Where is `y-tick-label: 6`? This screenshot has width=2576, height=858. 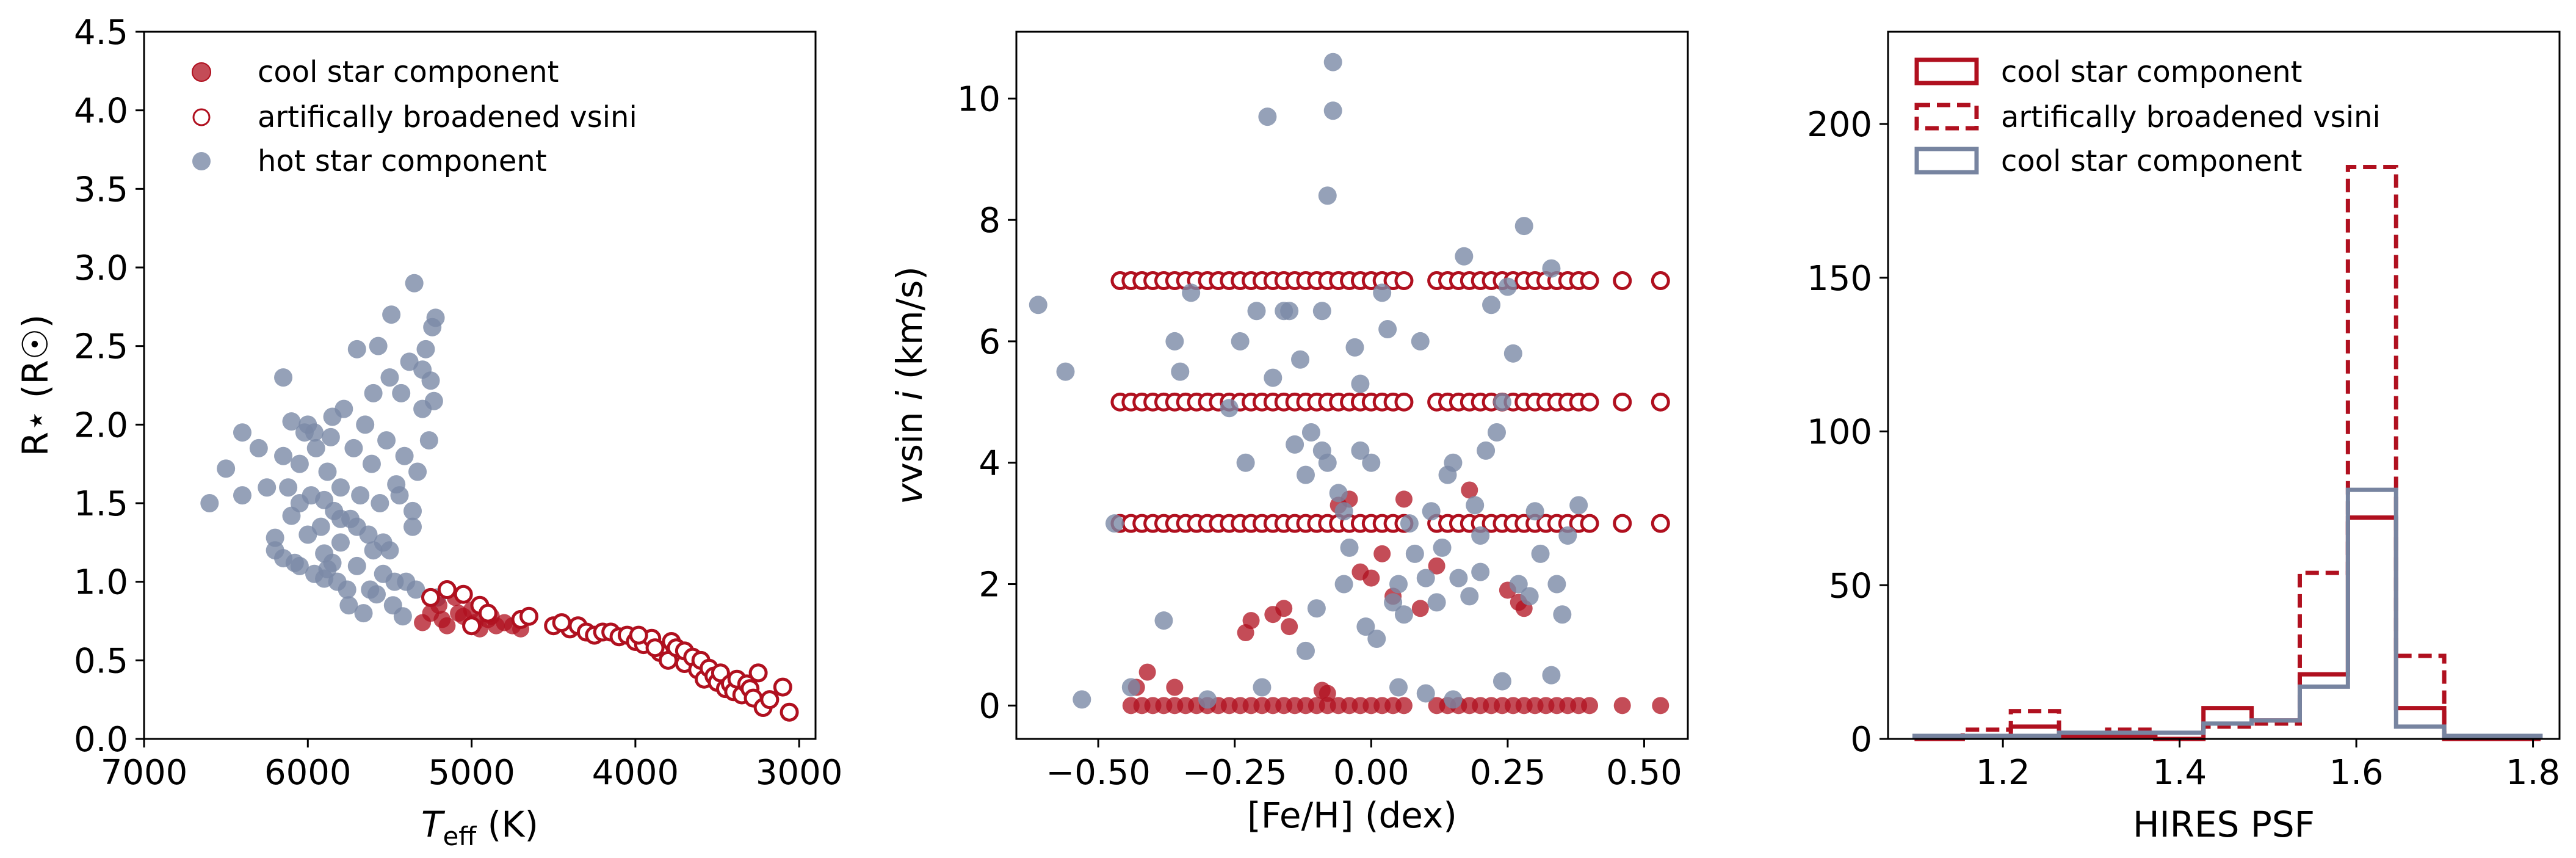
y-tick-label: 6 is located at coordinates (989, 342).